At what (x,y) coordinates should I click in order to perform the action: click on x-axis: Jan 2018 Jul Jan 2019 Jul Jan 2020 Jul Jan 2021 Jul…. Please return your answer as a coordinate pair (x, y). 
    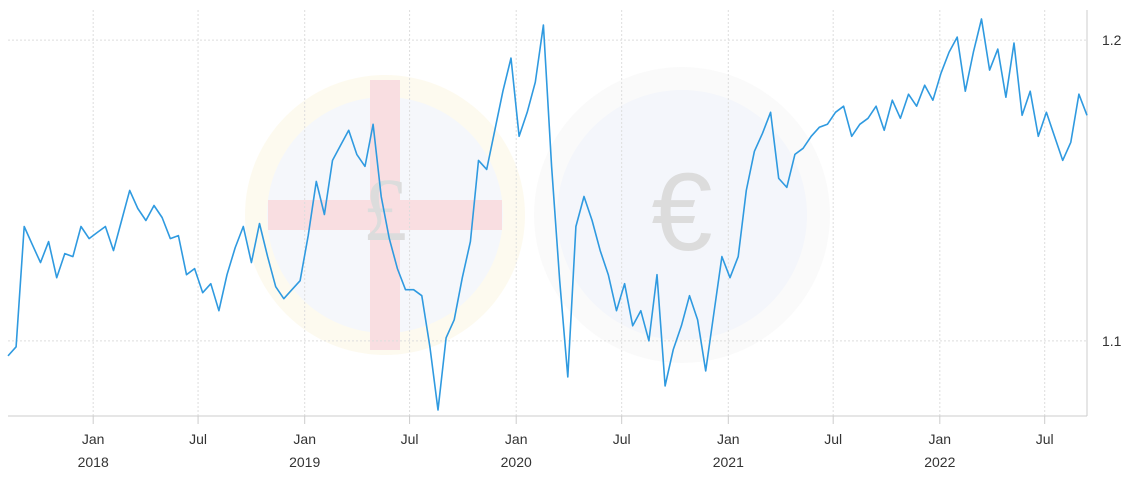
    Looking at the image, I should click on (547, 442).